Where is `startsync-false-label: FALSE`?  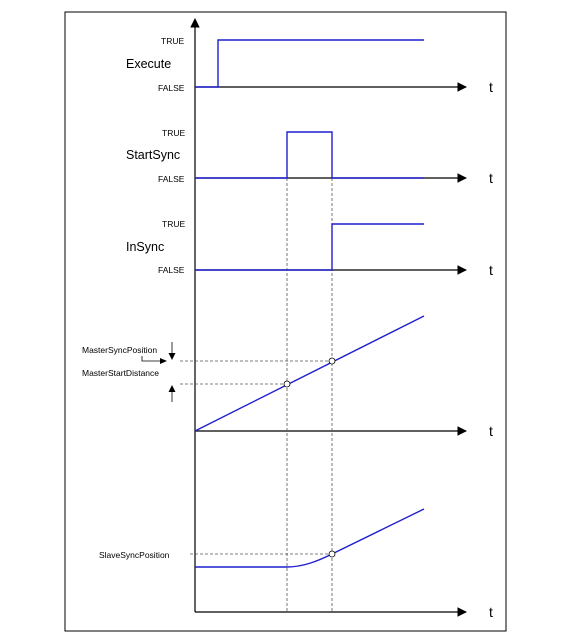 startsync-false-label: FALSE is located at coordinates (171, 179).